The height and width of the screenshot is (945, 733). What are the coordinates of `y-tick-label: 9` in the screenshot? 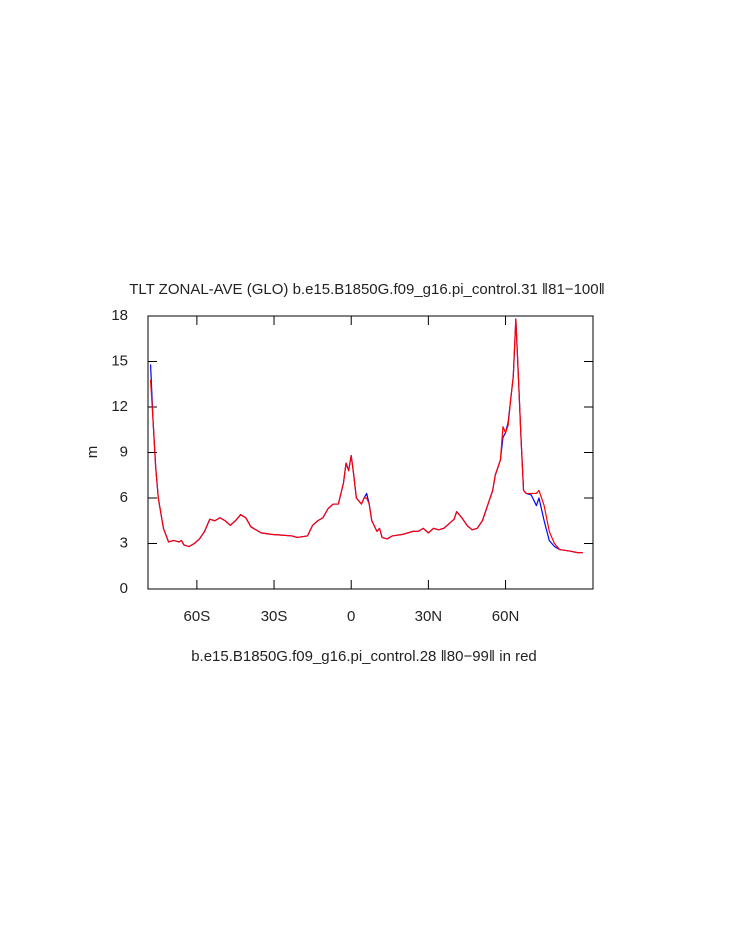 It's located at (124, 451).